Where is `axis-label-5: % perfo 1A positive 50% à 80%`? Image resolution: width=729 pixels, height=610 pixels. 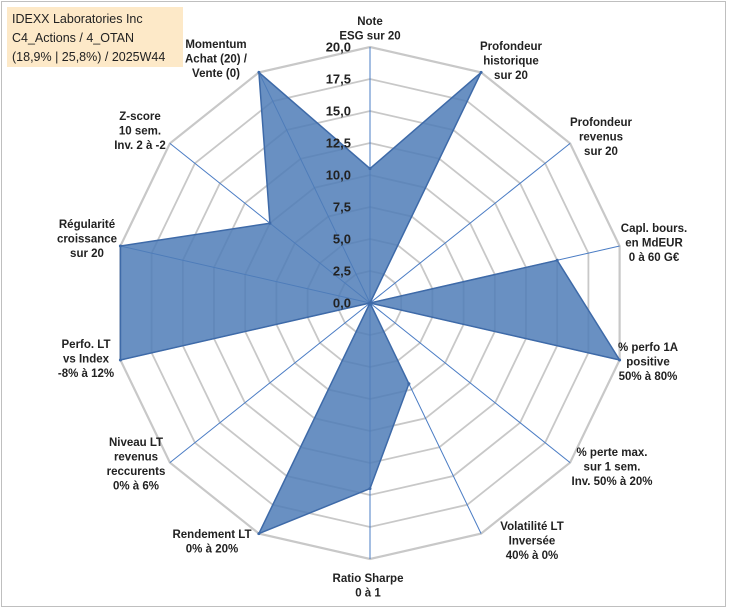
axis-label-5: % perfo 1A positive 50% à 80% is located at coordinates (648, 362).